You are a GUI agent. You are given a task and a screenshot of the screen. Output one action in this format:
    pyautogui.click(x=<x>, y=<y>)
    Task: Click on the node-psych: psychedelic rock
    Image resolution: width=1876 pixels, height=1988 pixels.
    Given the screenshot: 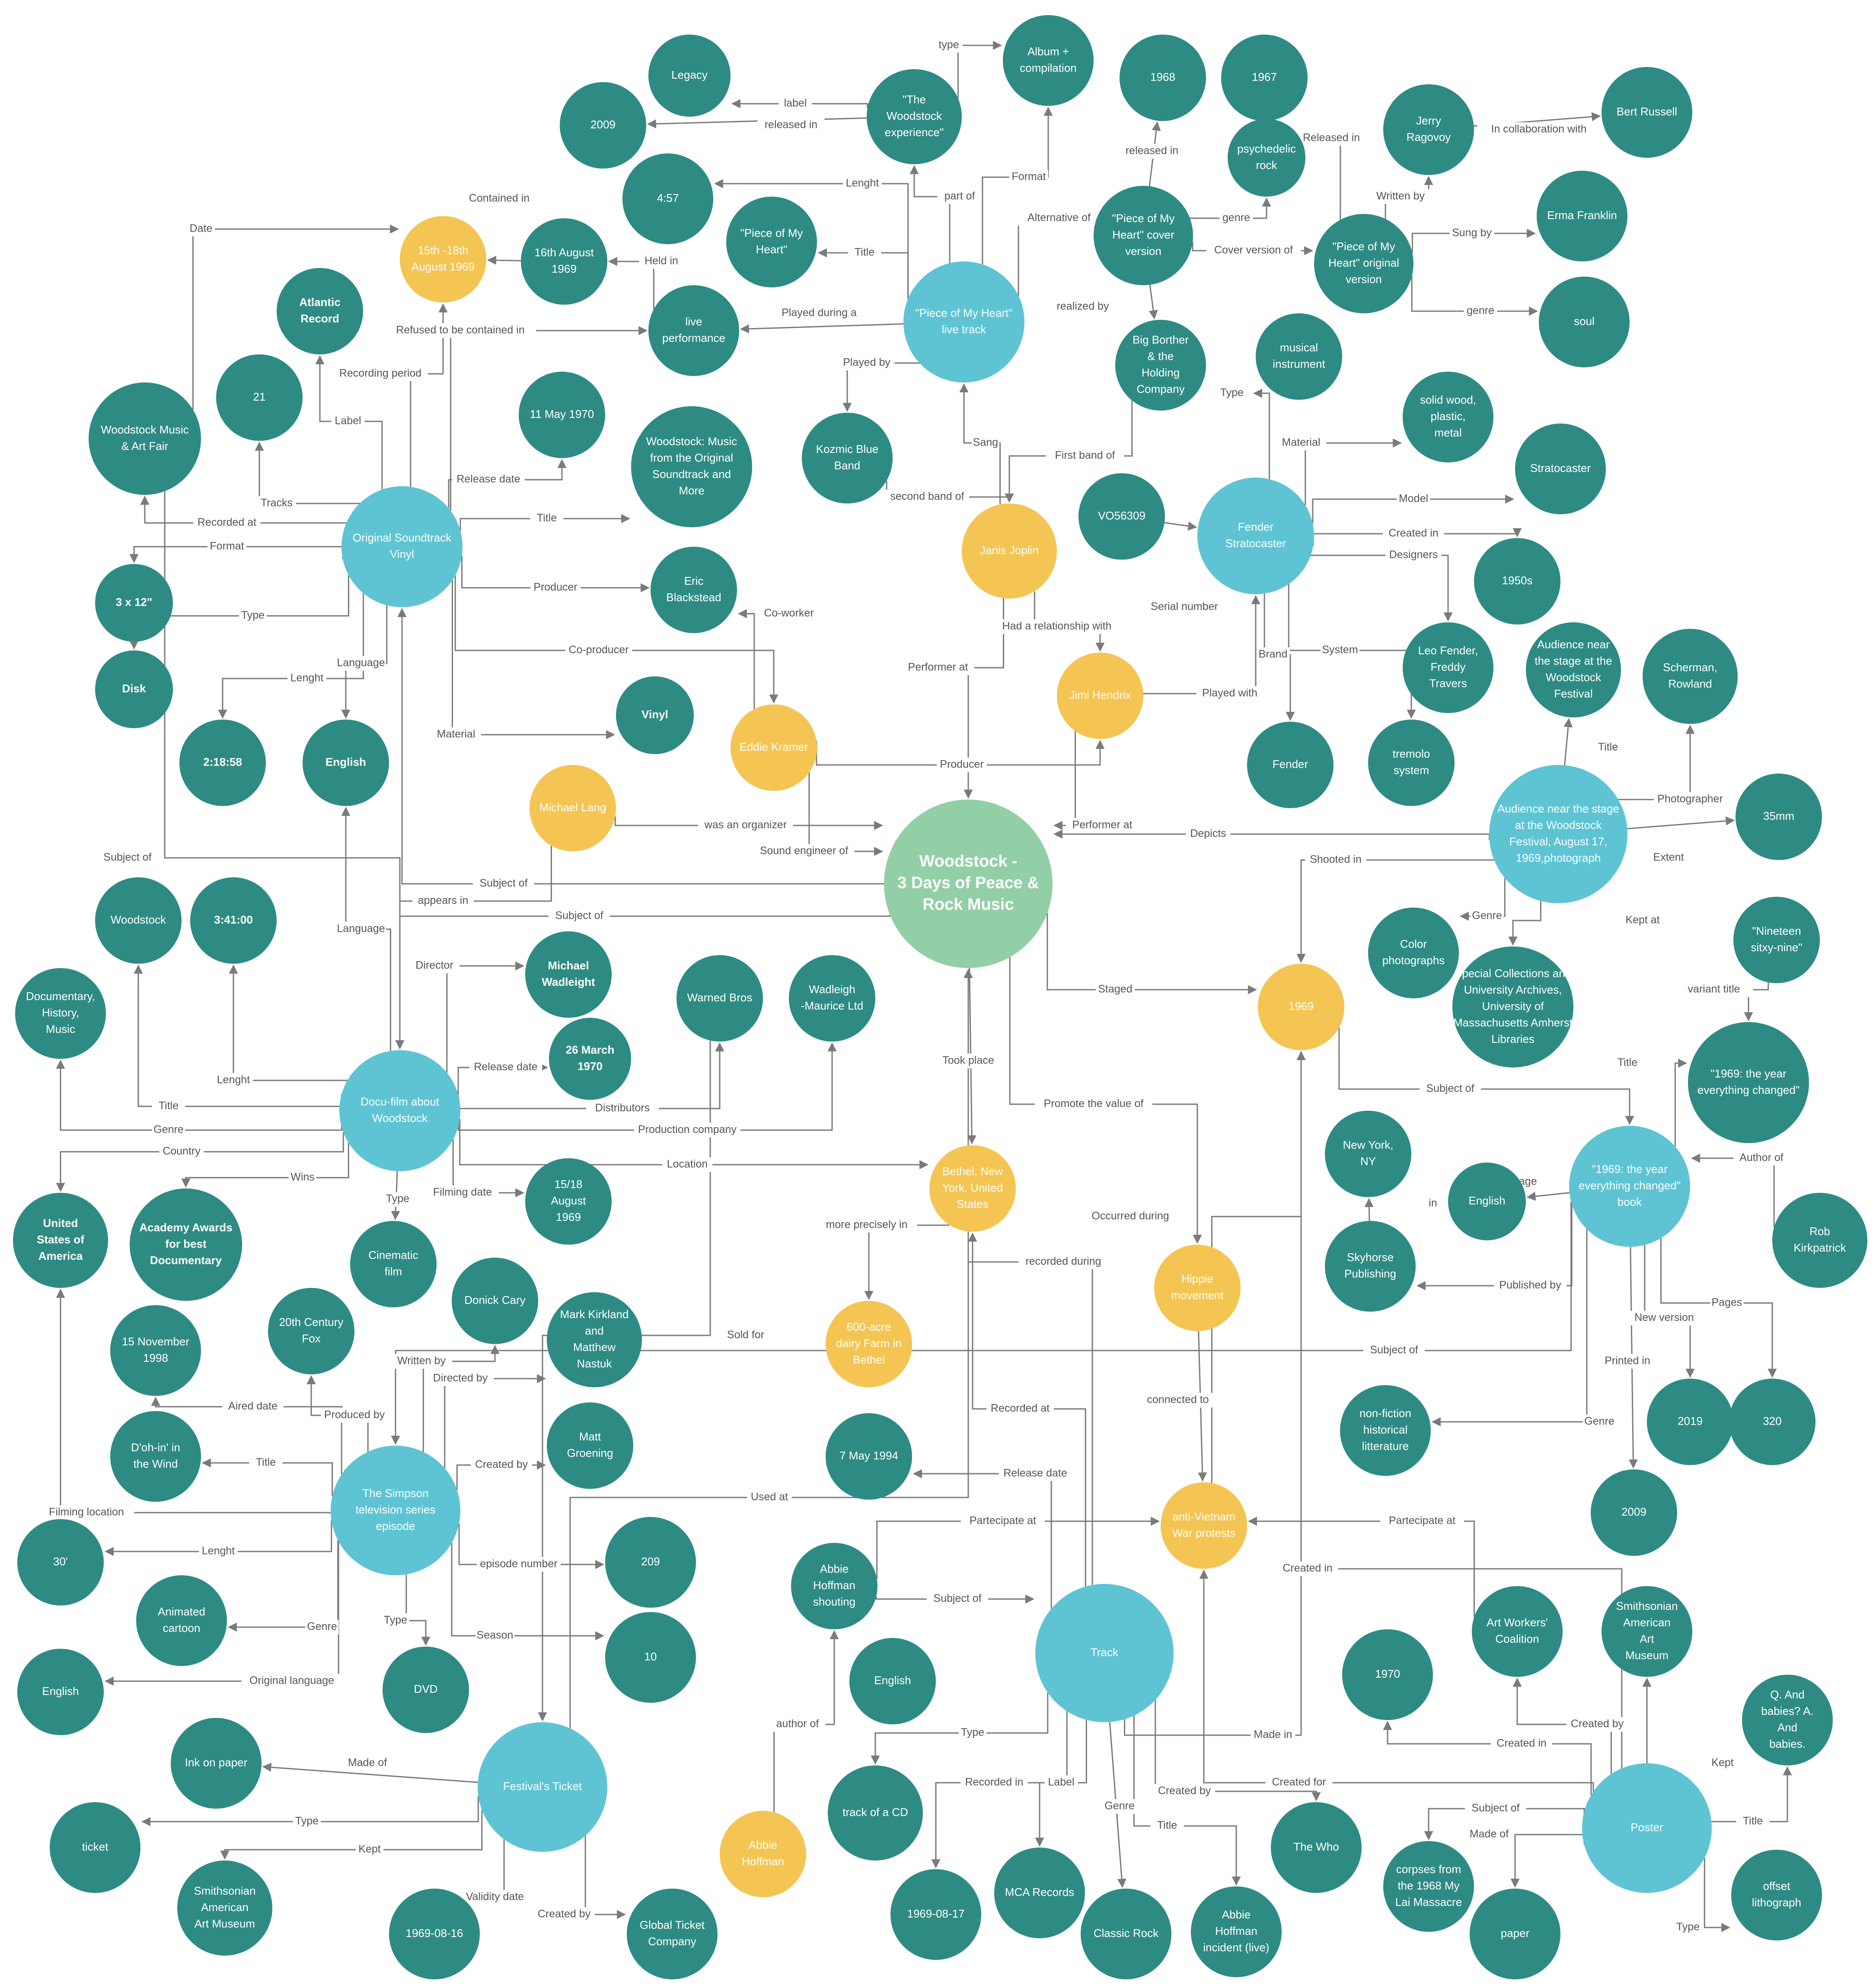 What is the action you would take?
    pyautogui.click(x=1266, y=158)
    